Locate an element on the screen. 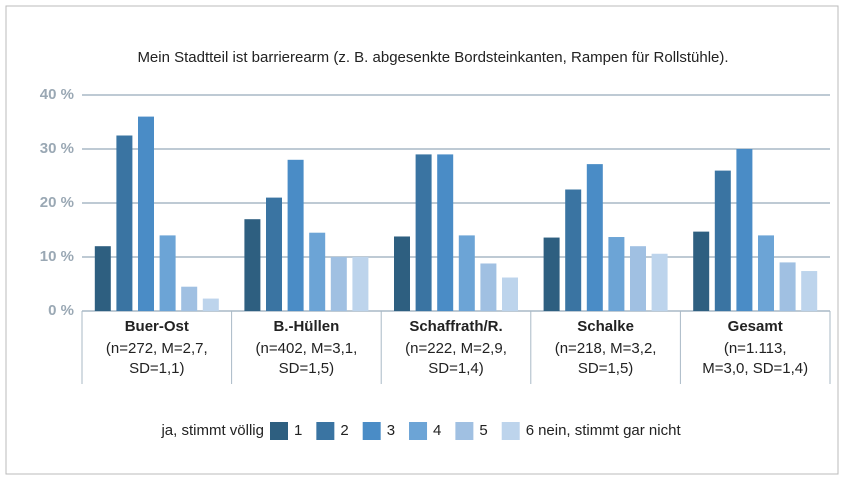  category-detail: (n=1.113, is located at coordinates (755, 348).